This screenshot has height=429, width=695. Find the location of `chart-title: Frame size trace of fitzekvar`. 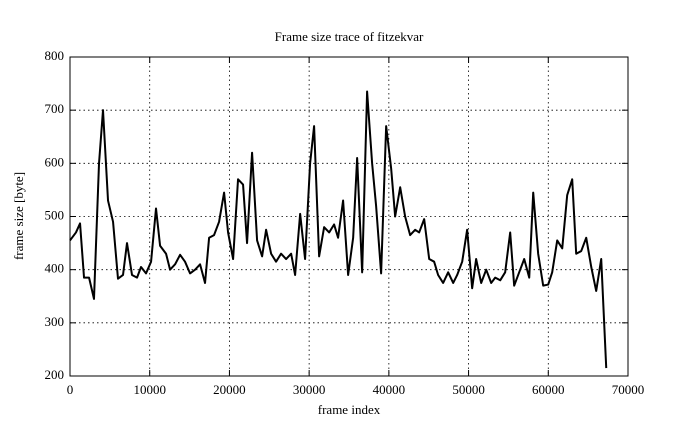

chart-title: Frame size trace of fitzekvar is located at coordinates (349, 36).